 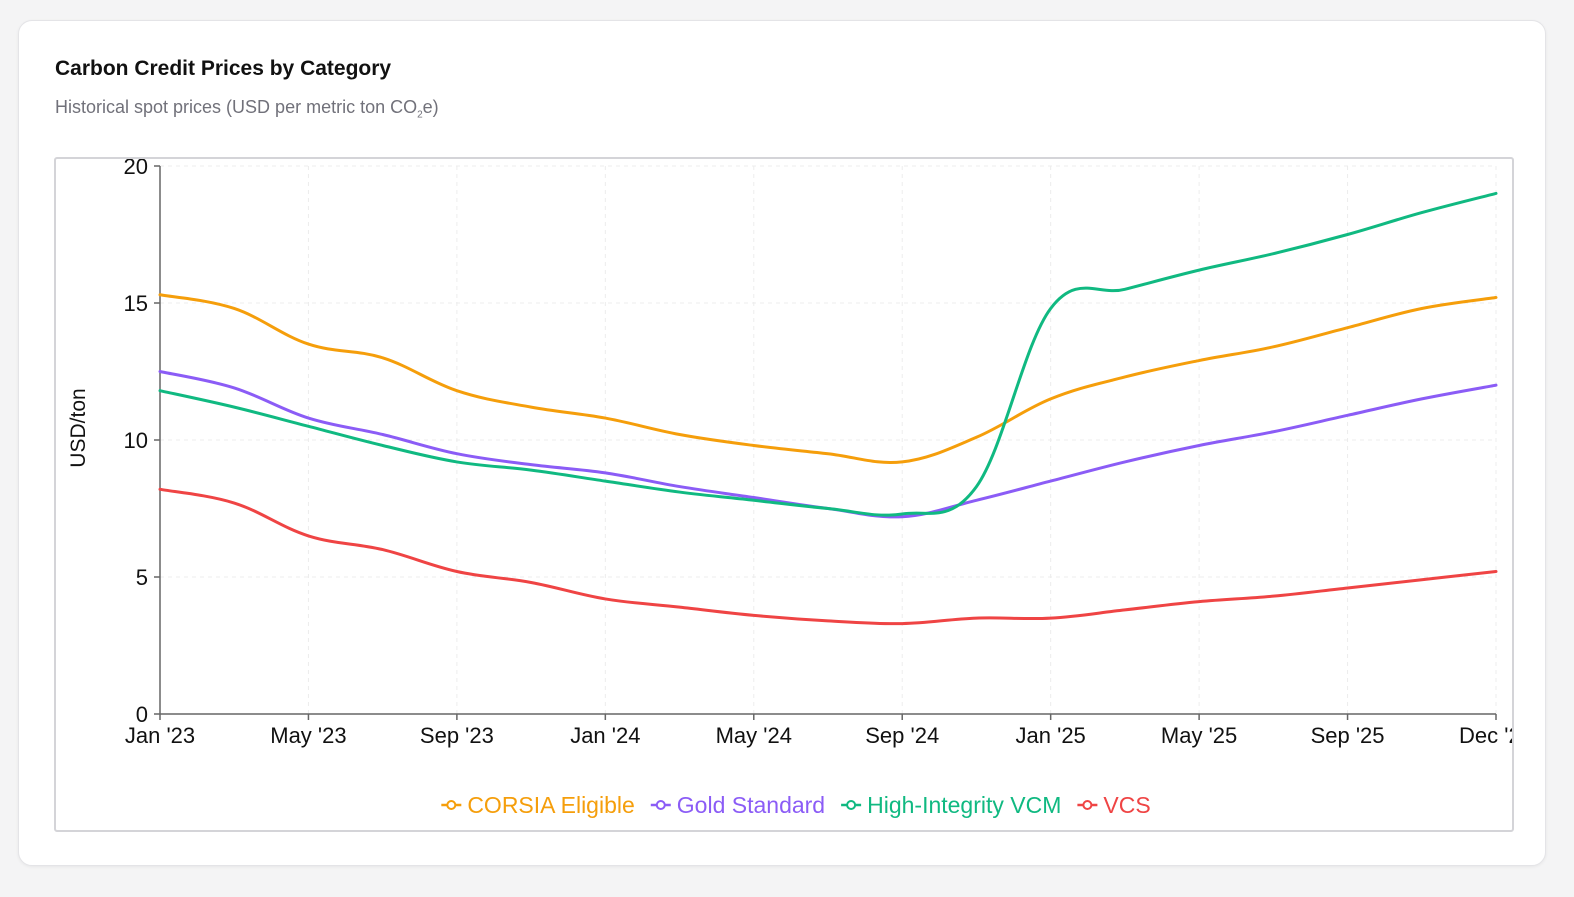 I want to click on legend-label: High-Integrity VCM, so click(x=964, y=805).